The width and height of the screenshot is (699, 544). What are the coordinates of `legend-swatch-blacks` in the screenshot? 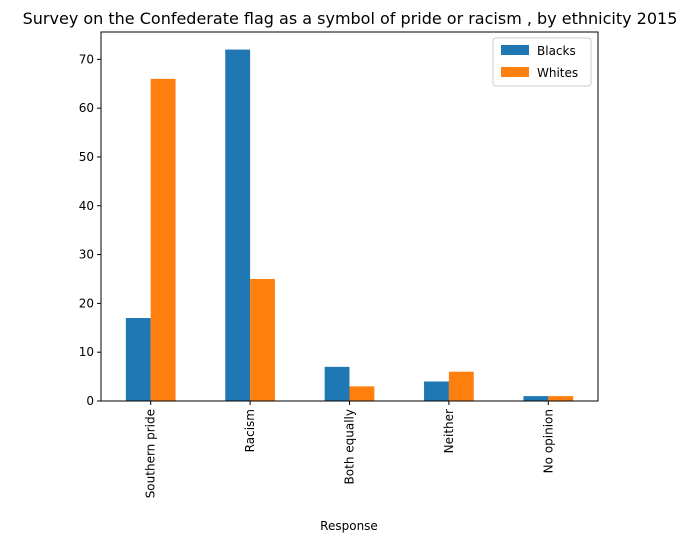 It's located at (515, 50).